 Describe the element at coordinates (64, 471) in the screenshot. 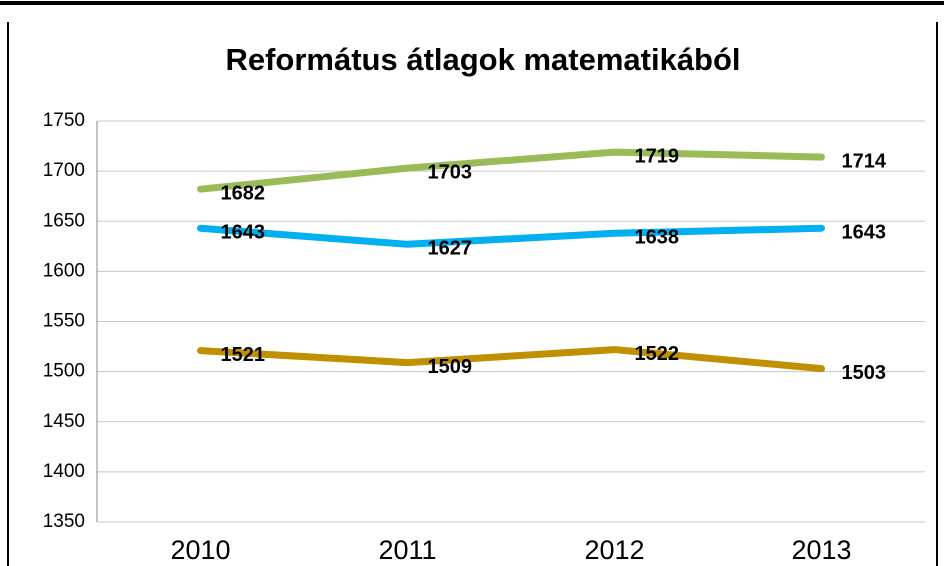

I see `y-tick-label: 1400` at that location.